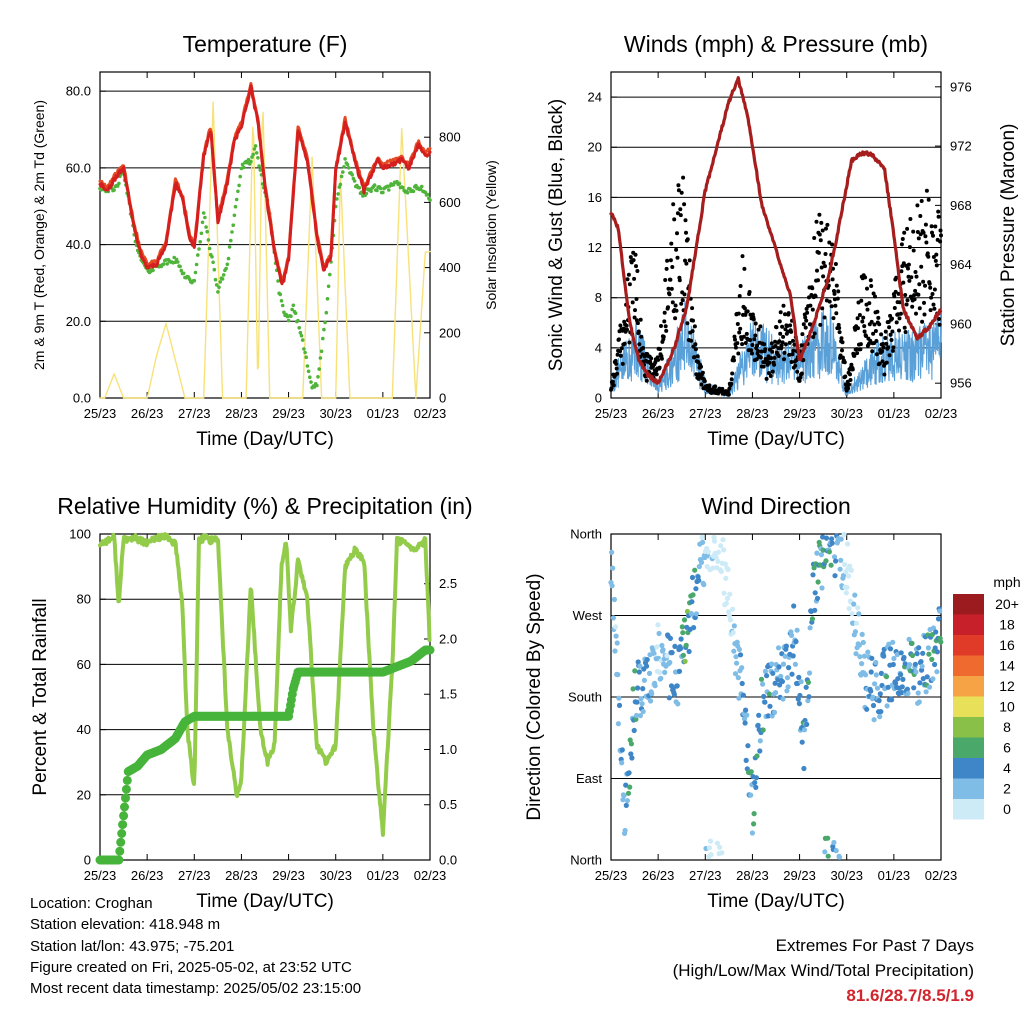  I want to click on extremes-values: 81.6/28.7/8.5/1.9, so click(910, 995).